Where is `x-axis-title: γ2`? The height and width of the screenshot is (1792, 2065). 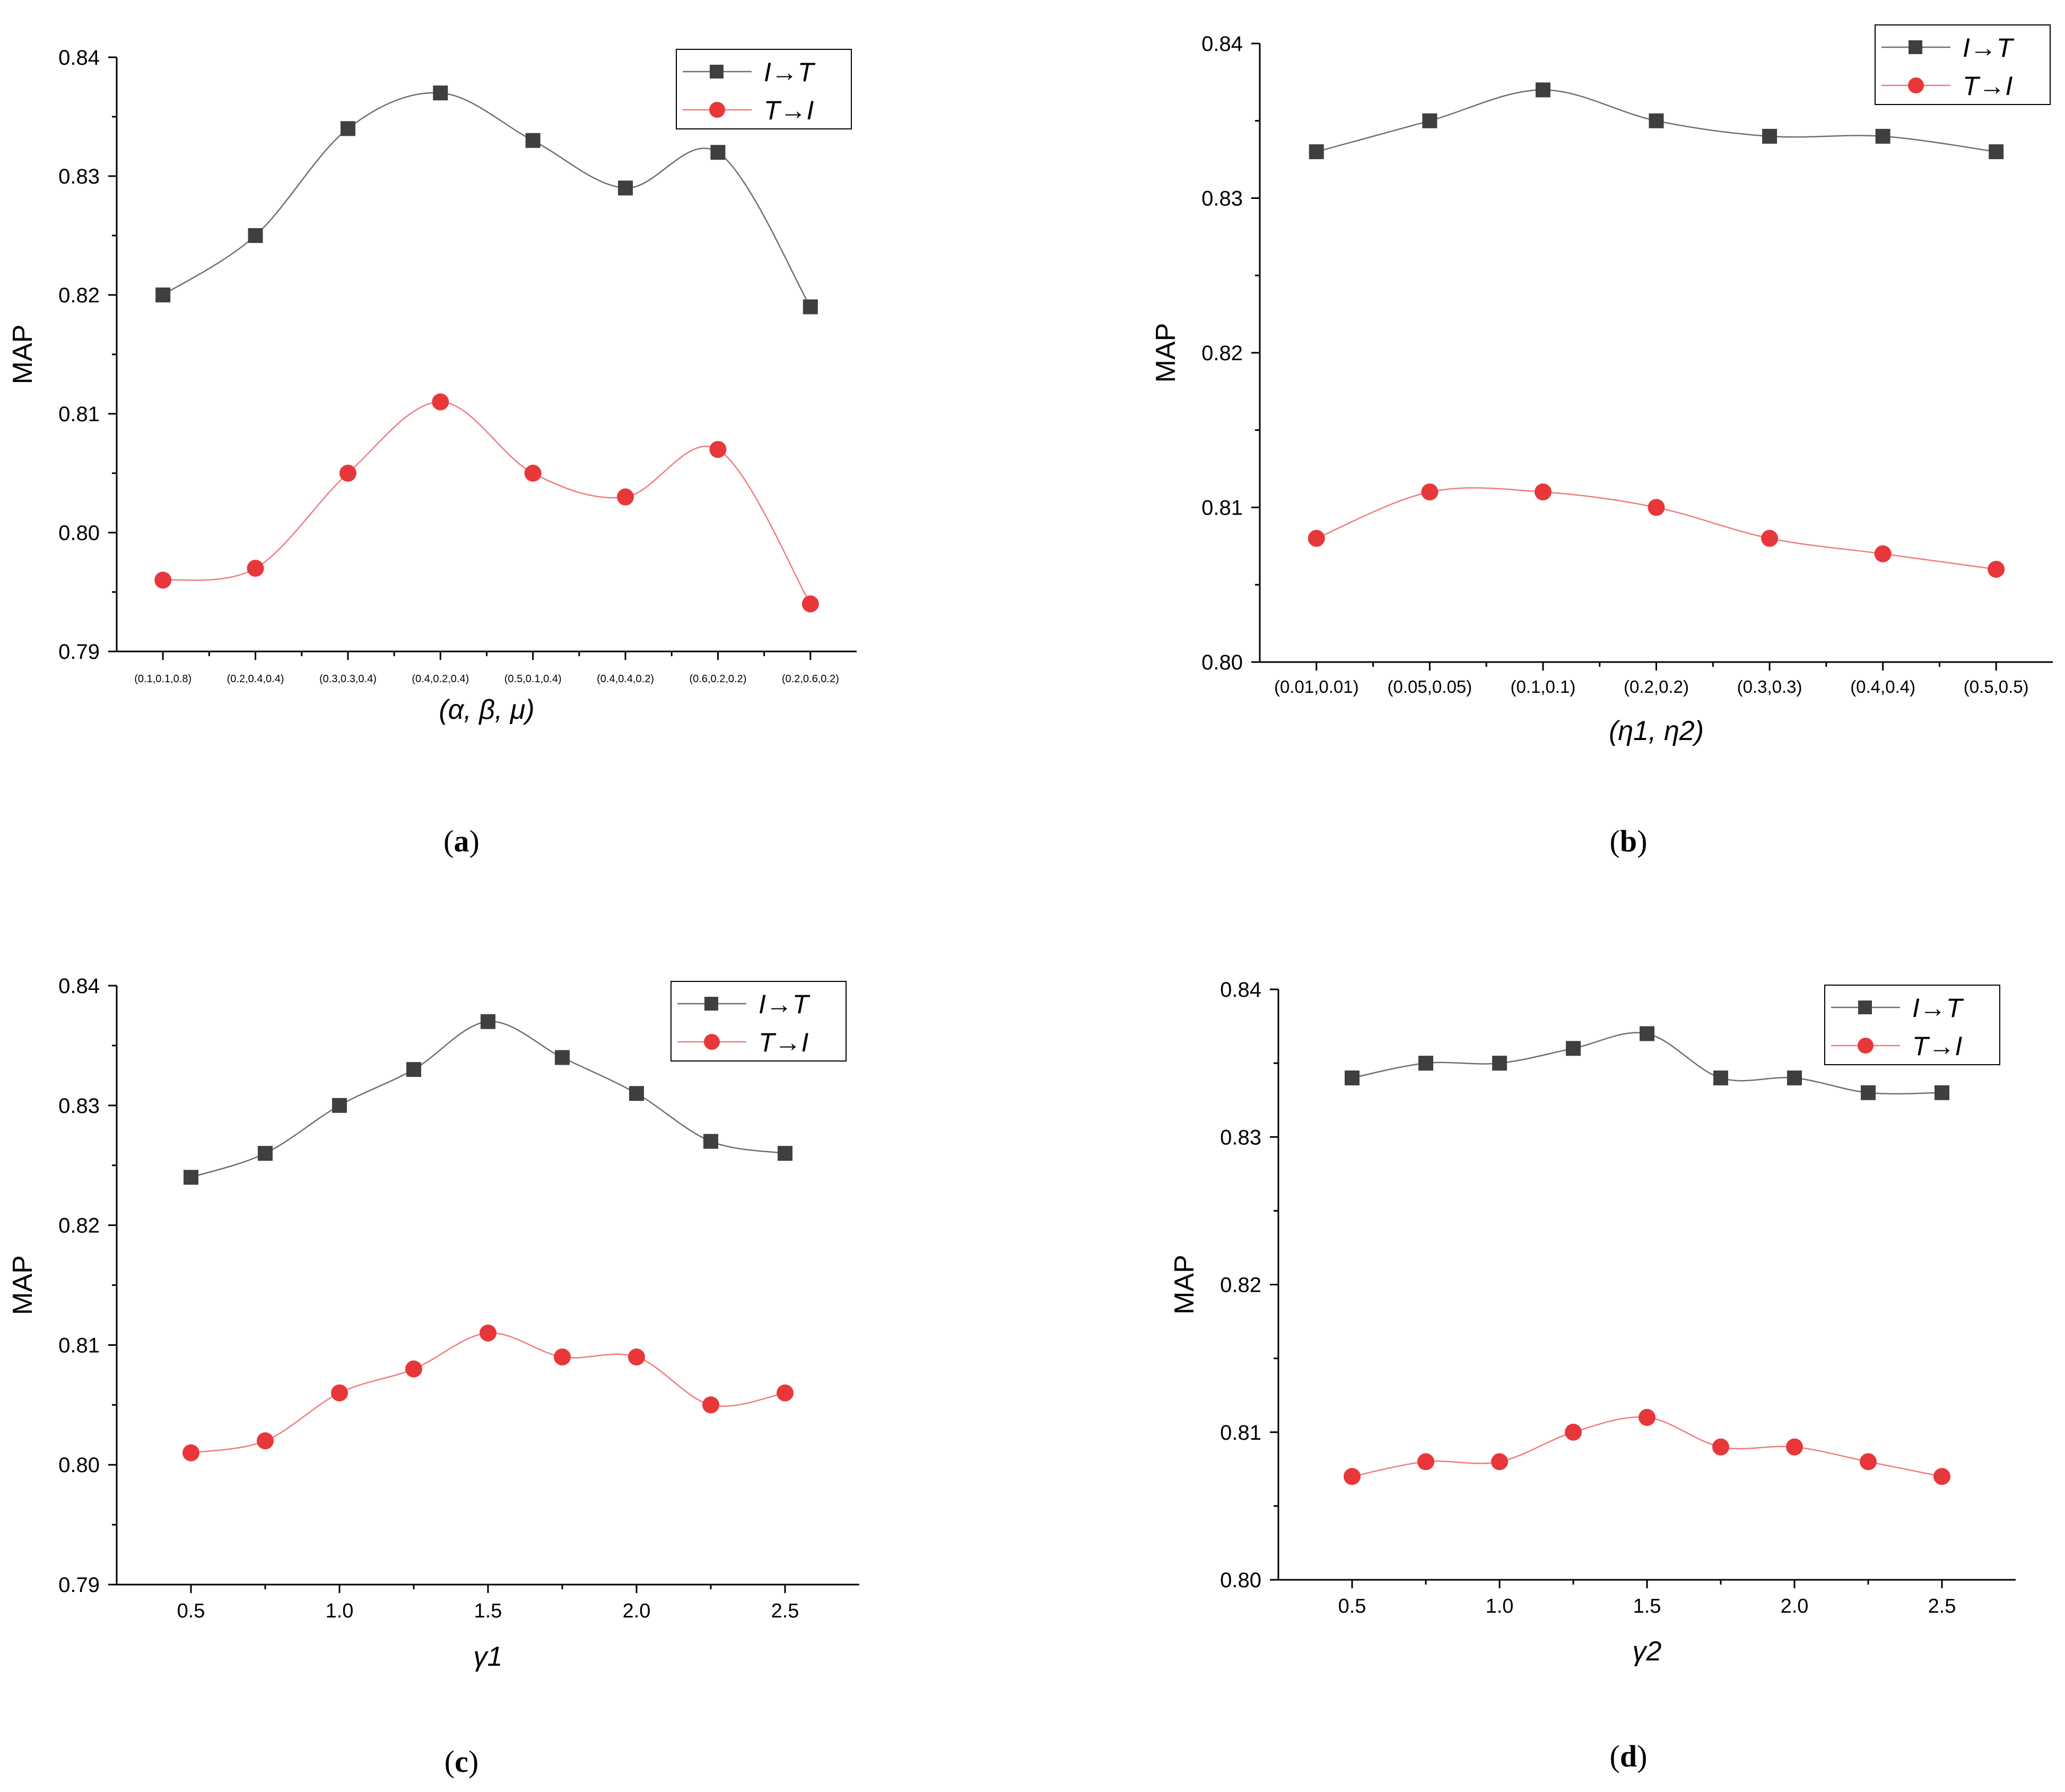
x-axis-title: γ2 is located at coordinates (1647, 1651).